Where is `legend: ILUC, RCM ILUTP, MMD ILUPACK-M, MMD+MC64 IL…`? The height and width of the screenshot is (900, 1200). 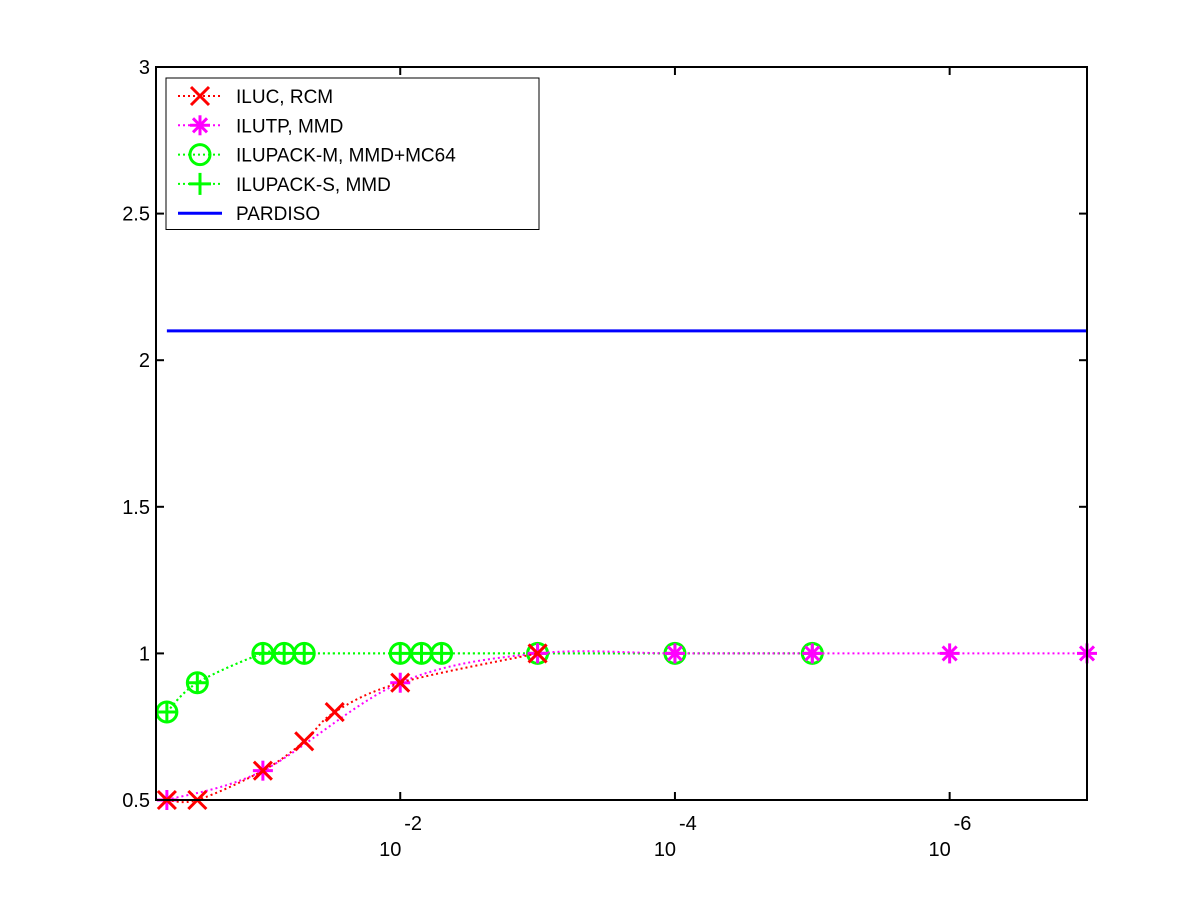
legend: ILUC, RCM ILUTP, MMD ILUPACK-M, MMD+MC64 IL… is located at coordinates (352, 153).